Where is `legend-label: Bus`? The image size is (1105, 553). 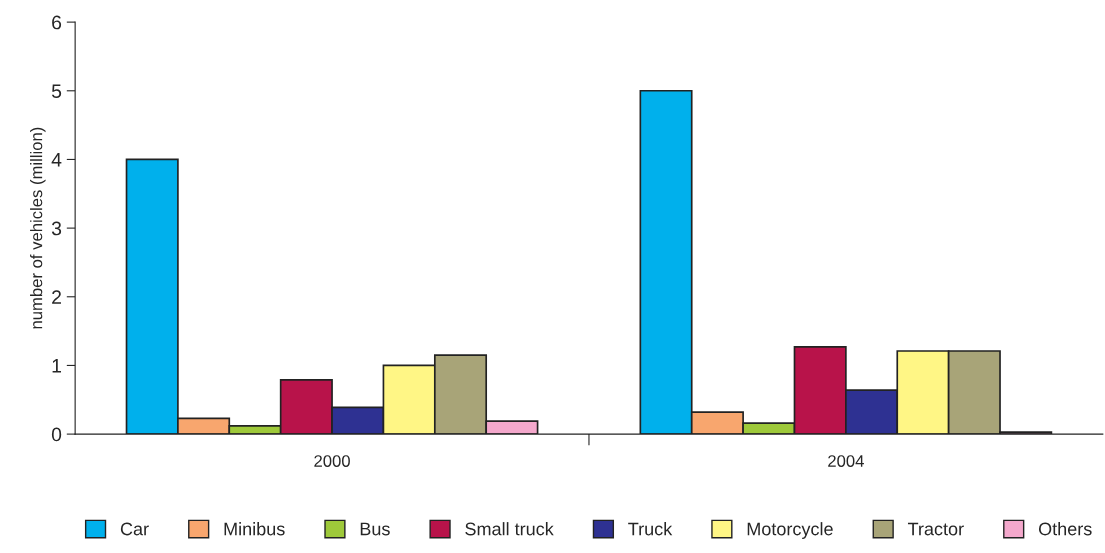
legend-label: Bus is located at coordinates (375, 529).